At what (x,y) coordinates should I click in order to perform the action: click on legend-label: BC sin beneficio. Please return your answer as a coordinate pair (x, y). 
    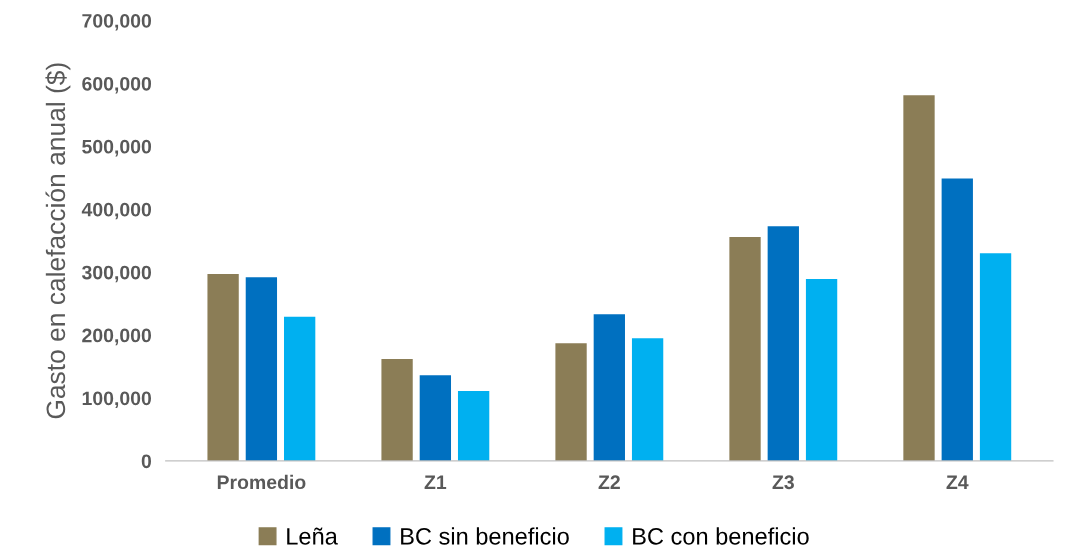
    Looking at the image, I should click on (485, 536).